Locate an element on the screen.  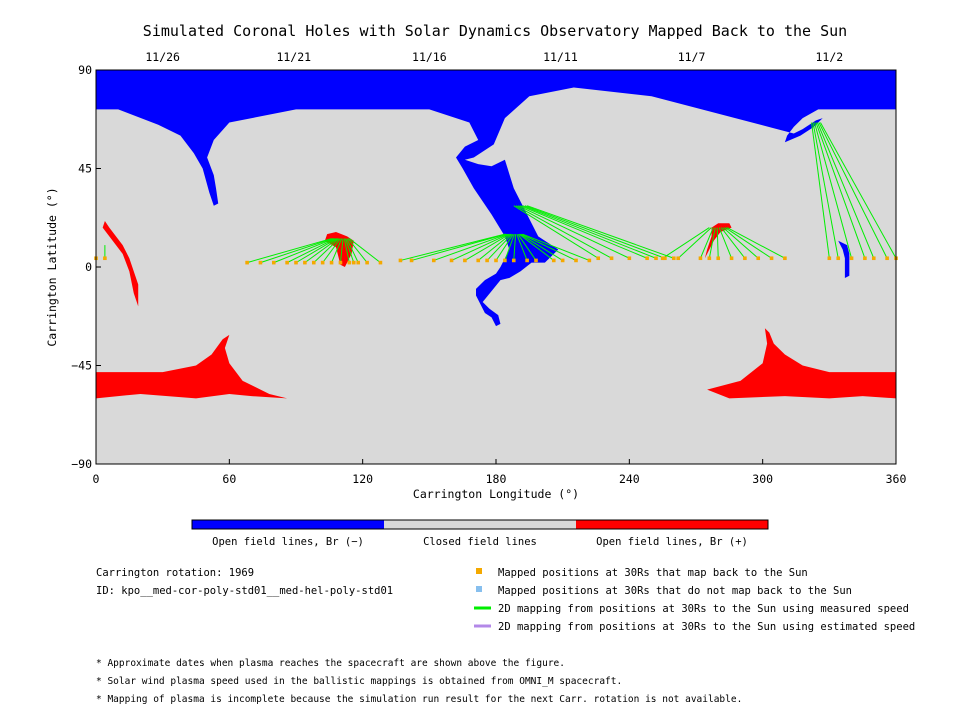
y-tick-label: 45 is located at coordinates (85, 169).